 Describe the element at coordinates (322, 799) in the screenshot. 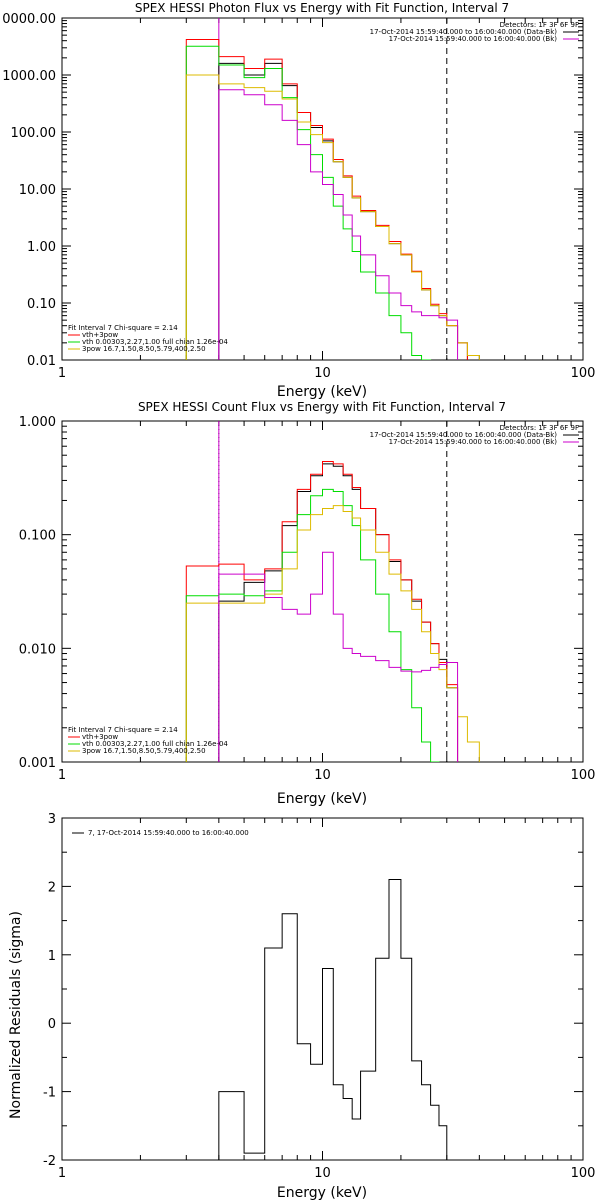

I see `panel2-xlabel: Energy (keV)` at that location.